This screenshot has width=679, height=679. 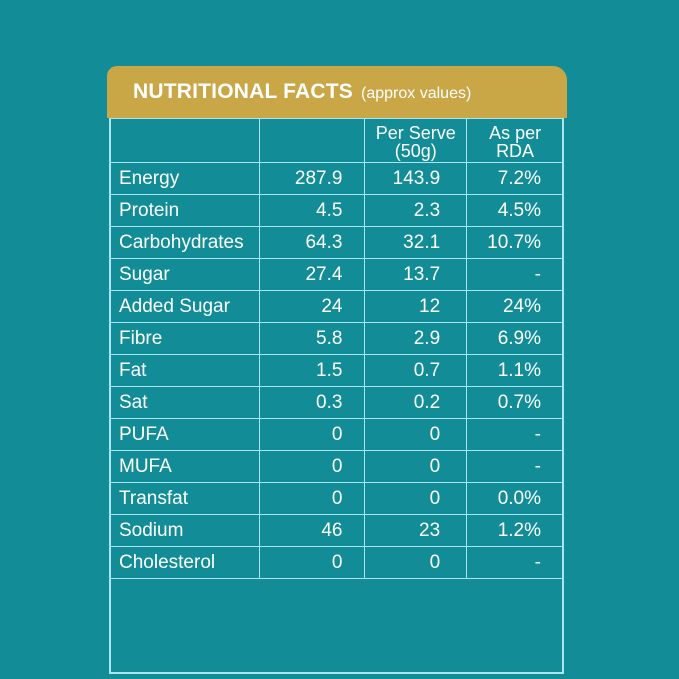 What do you see at coordinates (416, 93) in the screenshot?
I see `nutrition-subtitle: (approx values)` at bounding box center [416, 93].